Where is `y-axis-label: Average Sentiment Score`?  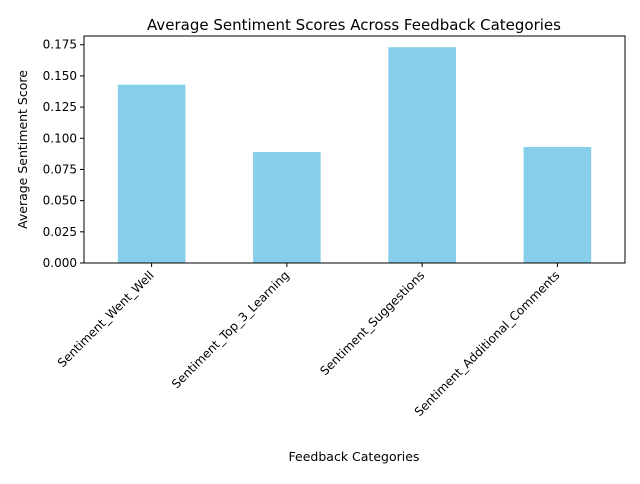
y-axis-label: Average Sentiment Score is located at coordinates (22, 149).